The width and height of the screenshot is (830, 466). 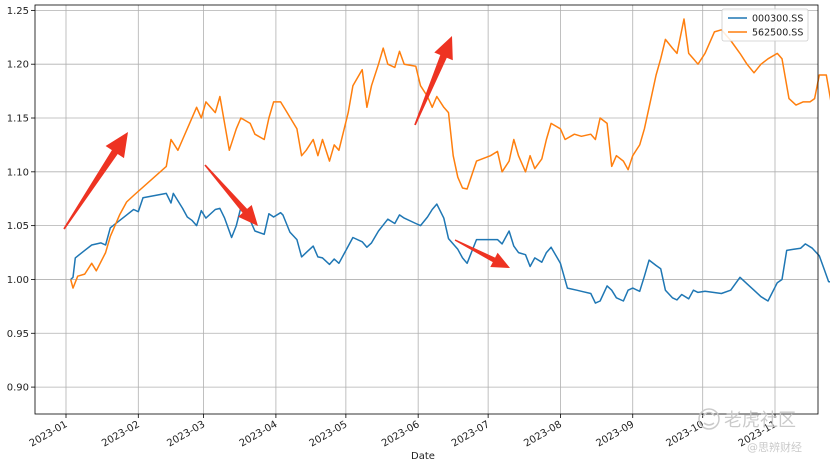 I want to click on y-tick-label: 1.10, so click(x=18, y=172).